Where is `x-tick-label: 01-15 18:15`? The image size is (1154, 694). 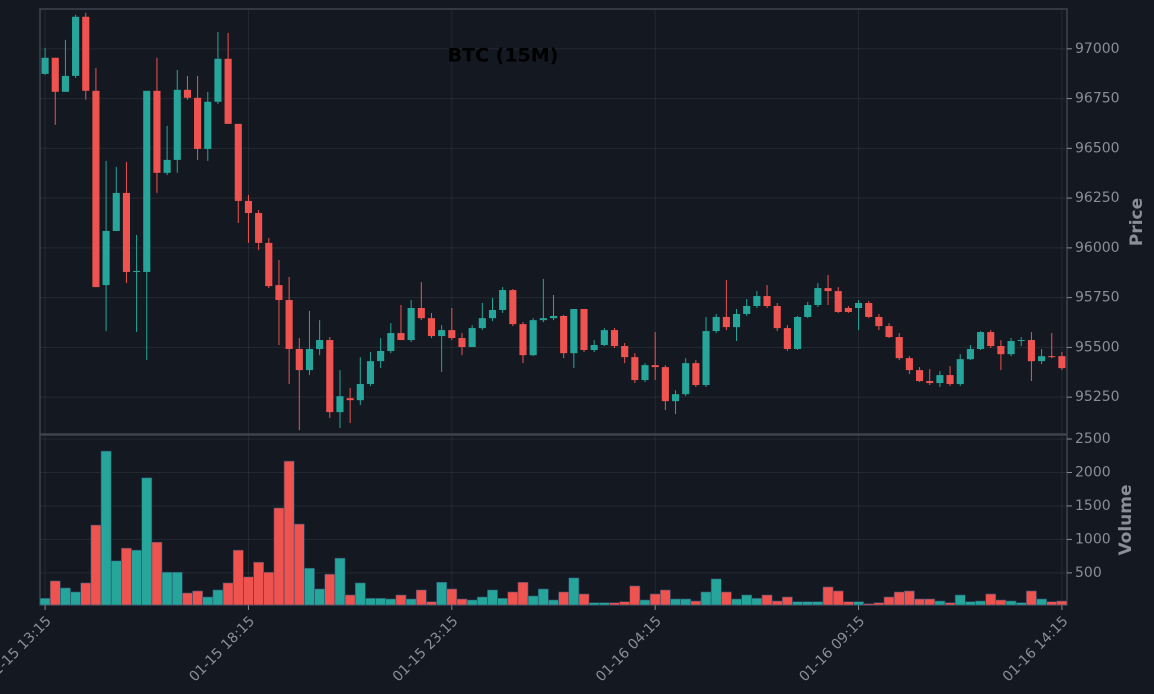
x-tick-label: 01-15 18:15 is located at coordinates (222, 649).